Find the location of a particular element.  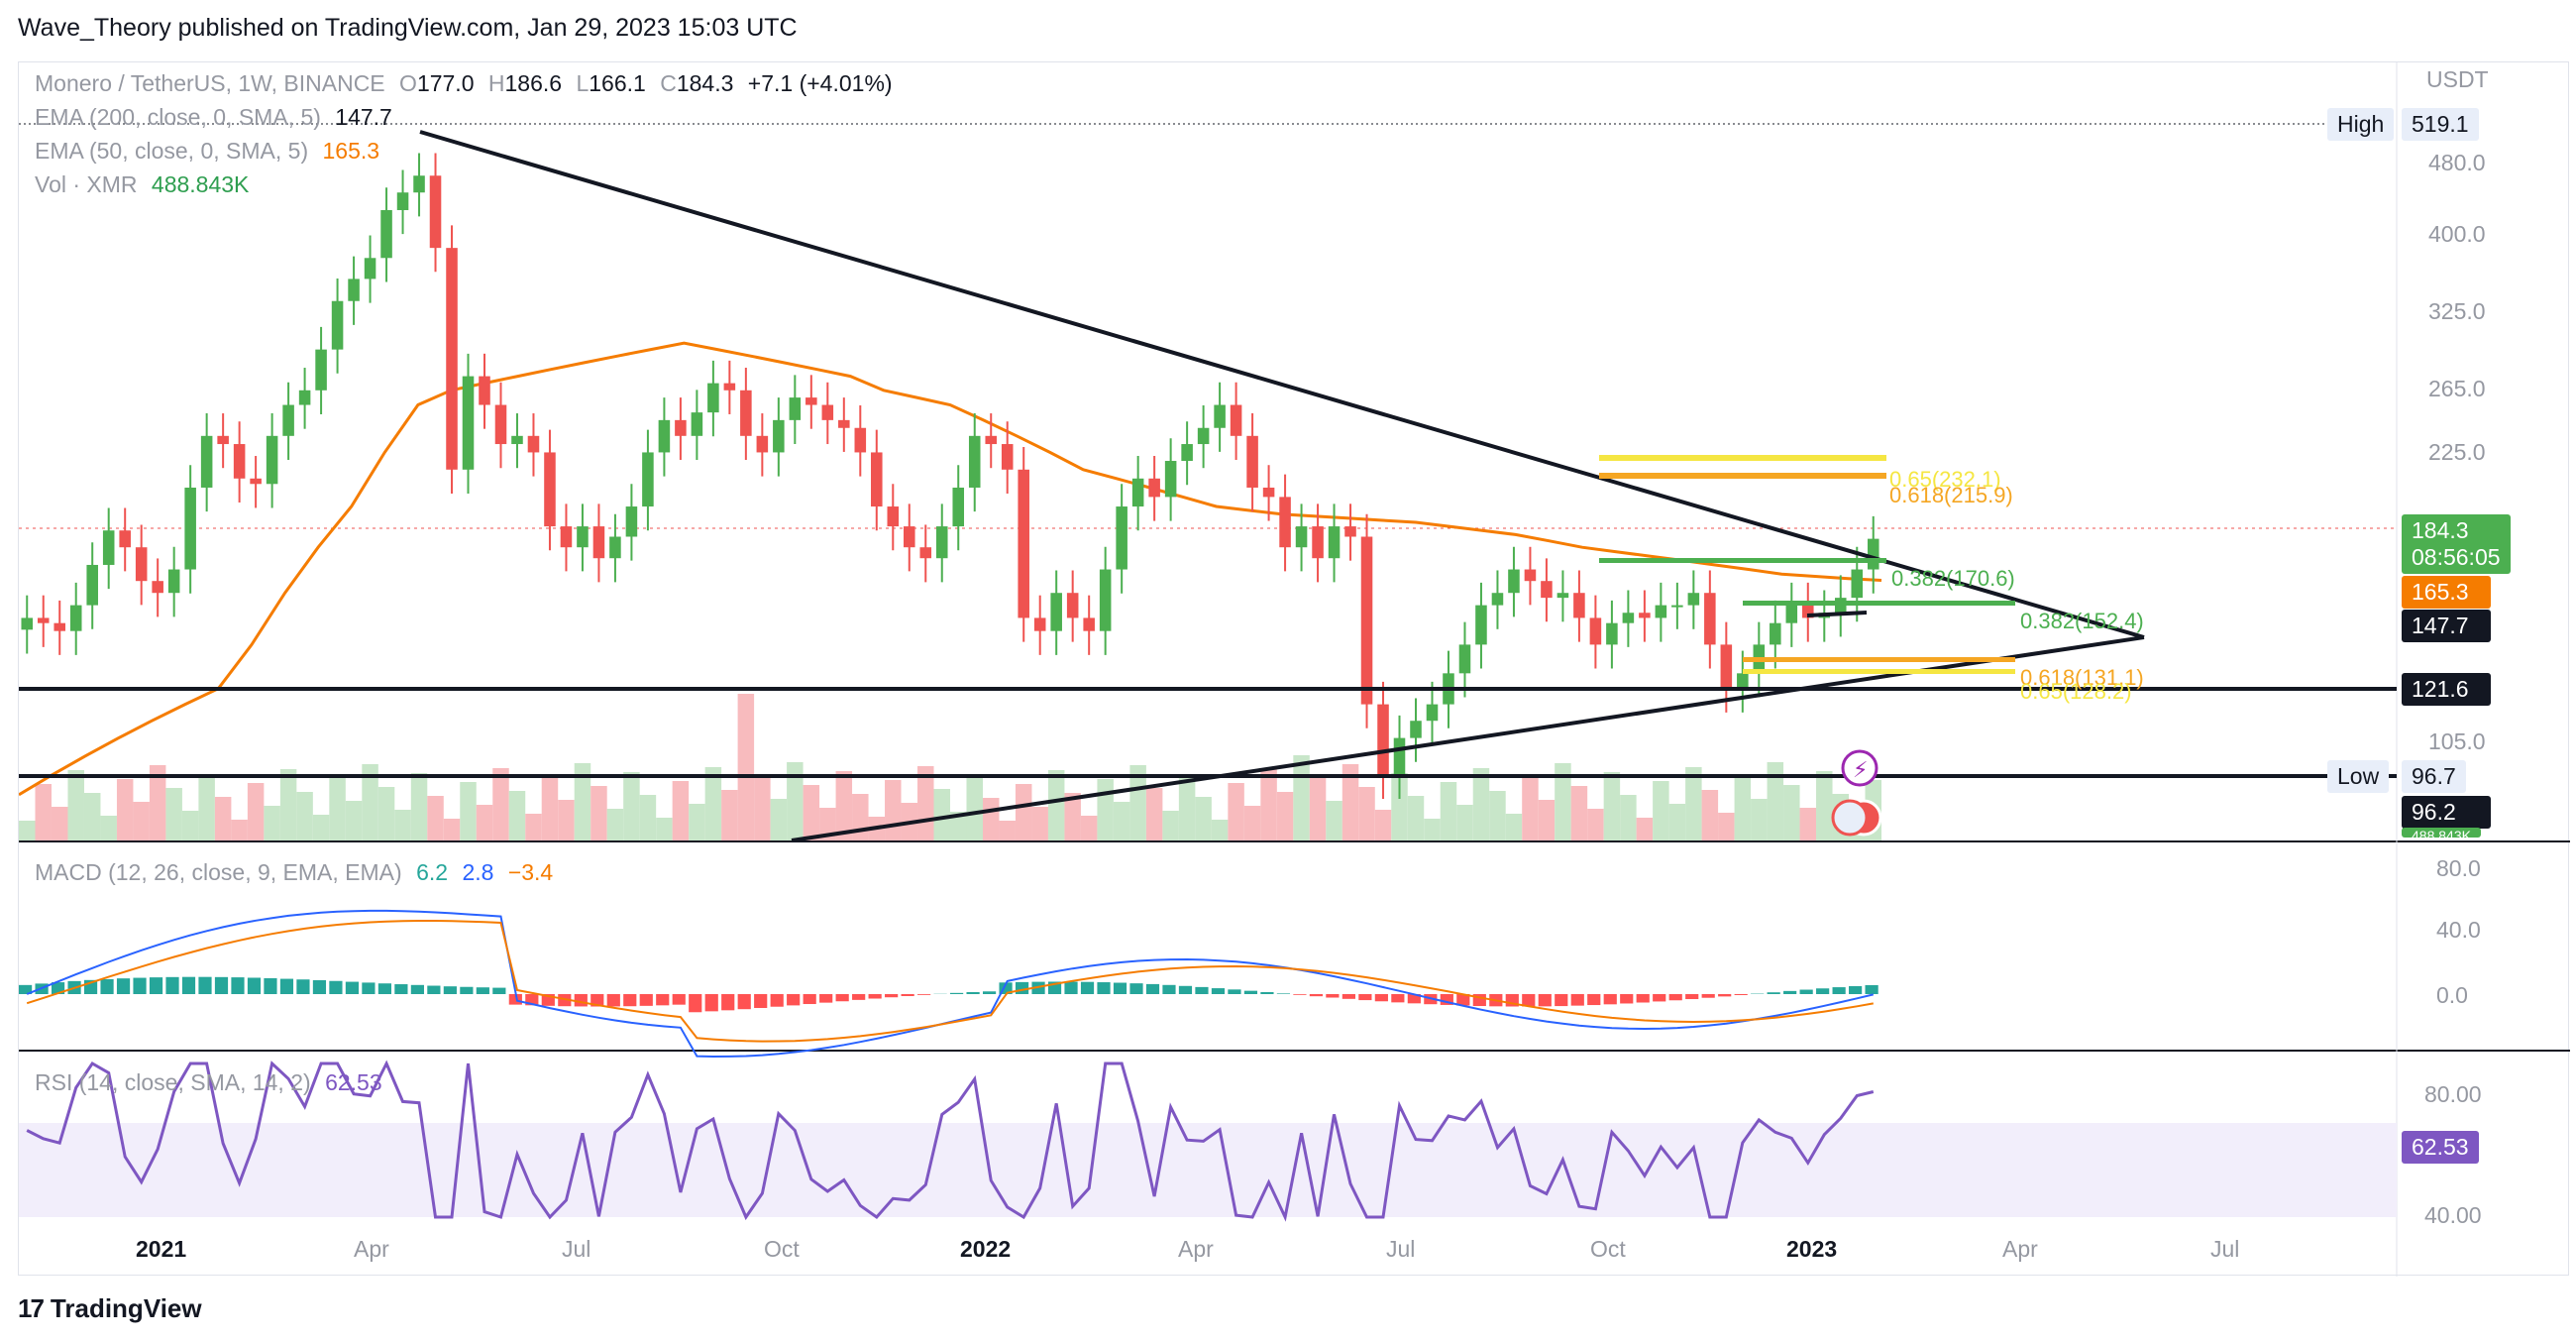

macd-signal-line is located at coordinates (950, 981).